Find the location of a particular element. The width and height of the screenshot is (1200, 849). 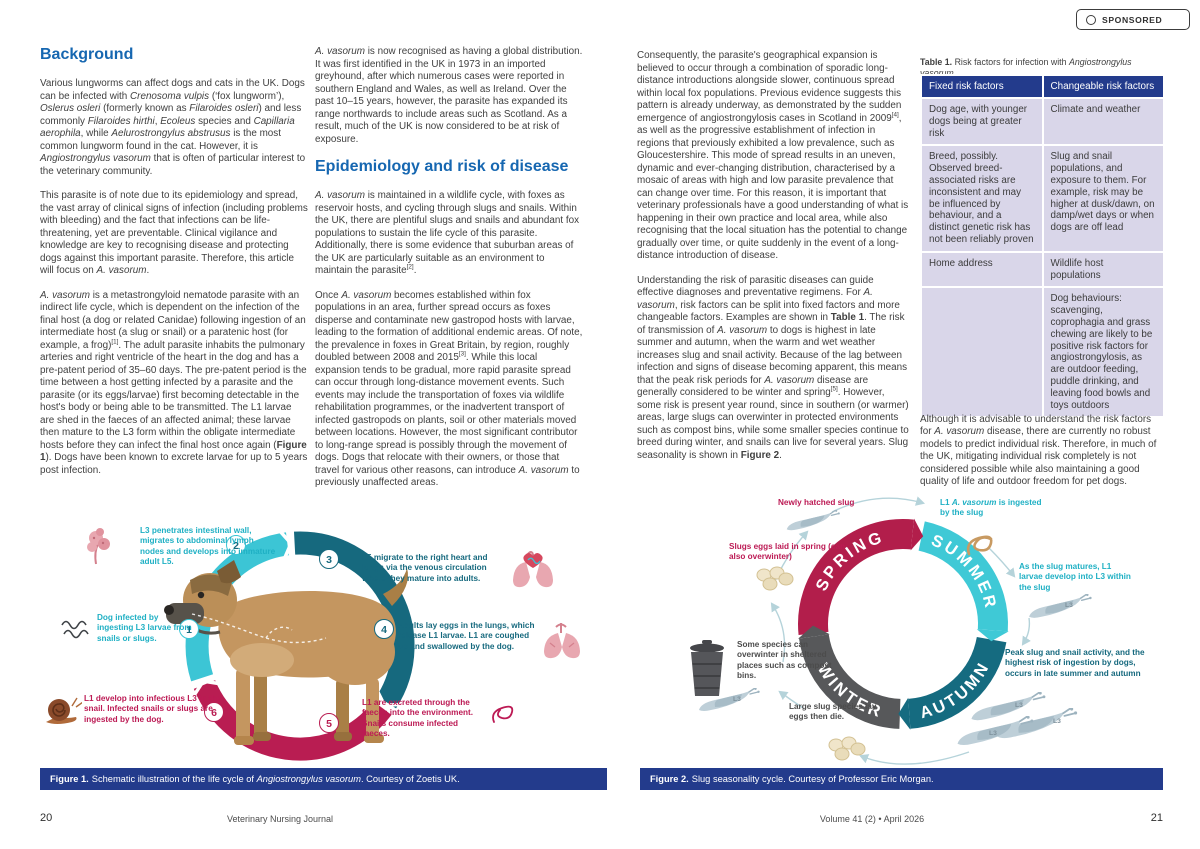

l1-worm-icon is located at coordinates (979, 545).